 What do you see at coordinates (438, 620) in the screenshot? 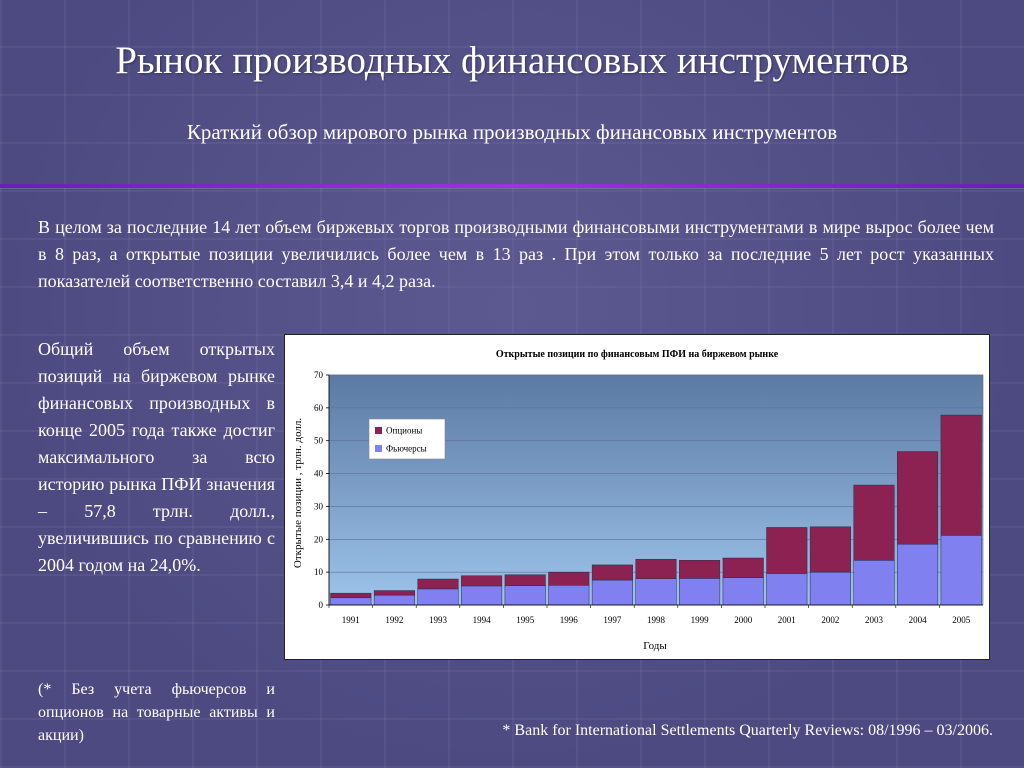
I see `x-tick-label: 1993` at bounding box center [438, 620].